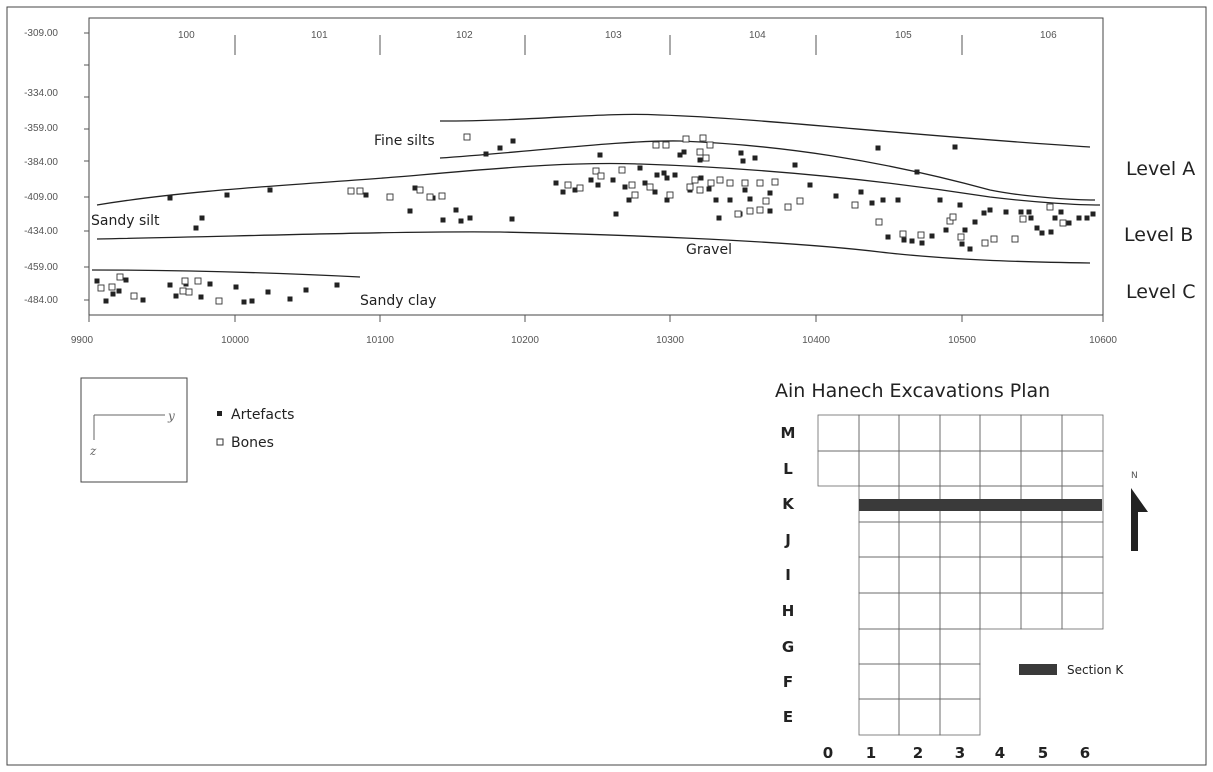 This screenshot has height=772, width=1213. What do you see at coordinates (670, 340) in the screenshot?
I see `x-tick-label: 10300` at bounding box center [670, 340].